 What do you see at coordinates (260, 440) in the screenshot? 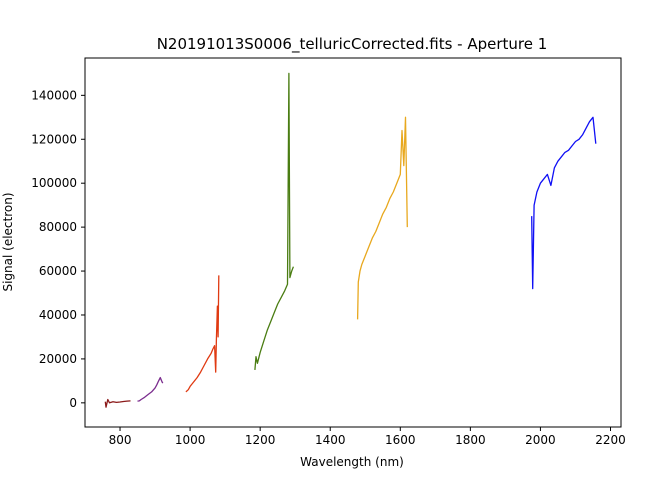
I see `x-tick-label: 1200` at bounding box center [260, 440].